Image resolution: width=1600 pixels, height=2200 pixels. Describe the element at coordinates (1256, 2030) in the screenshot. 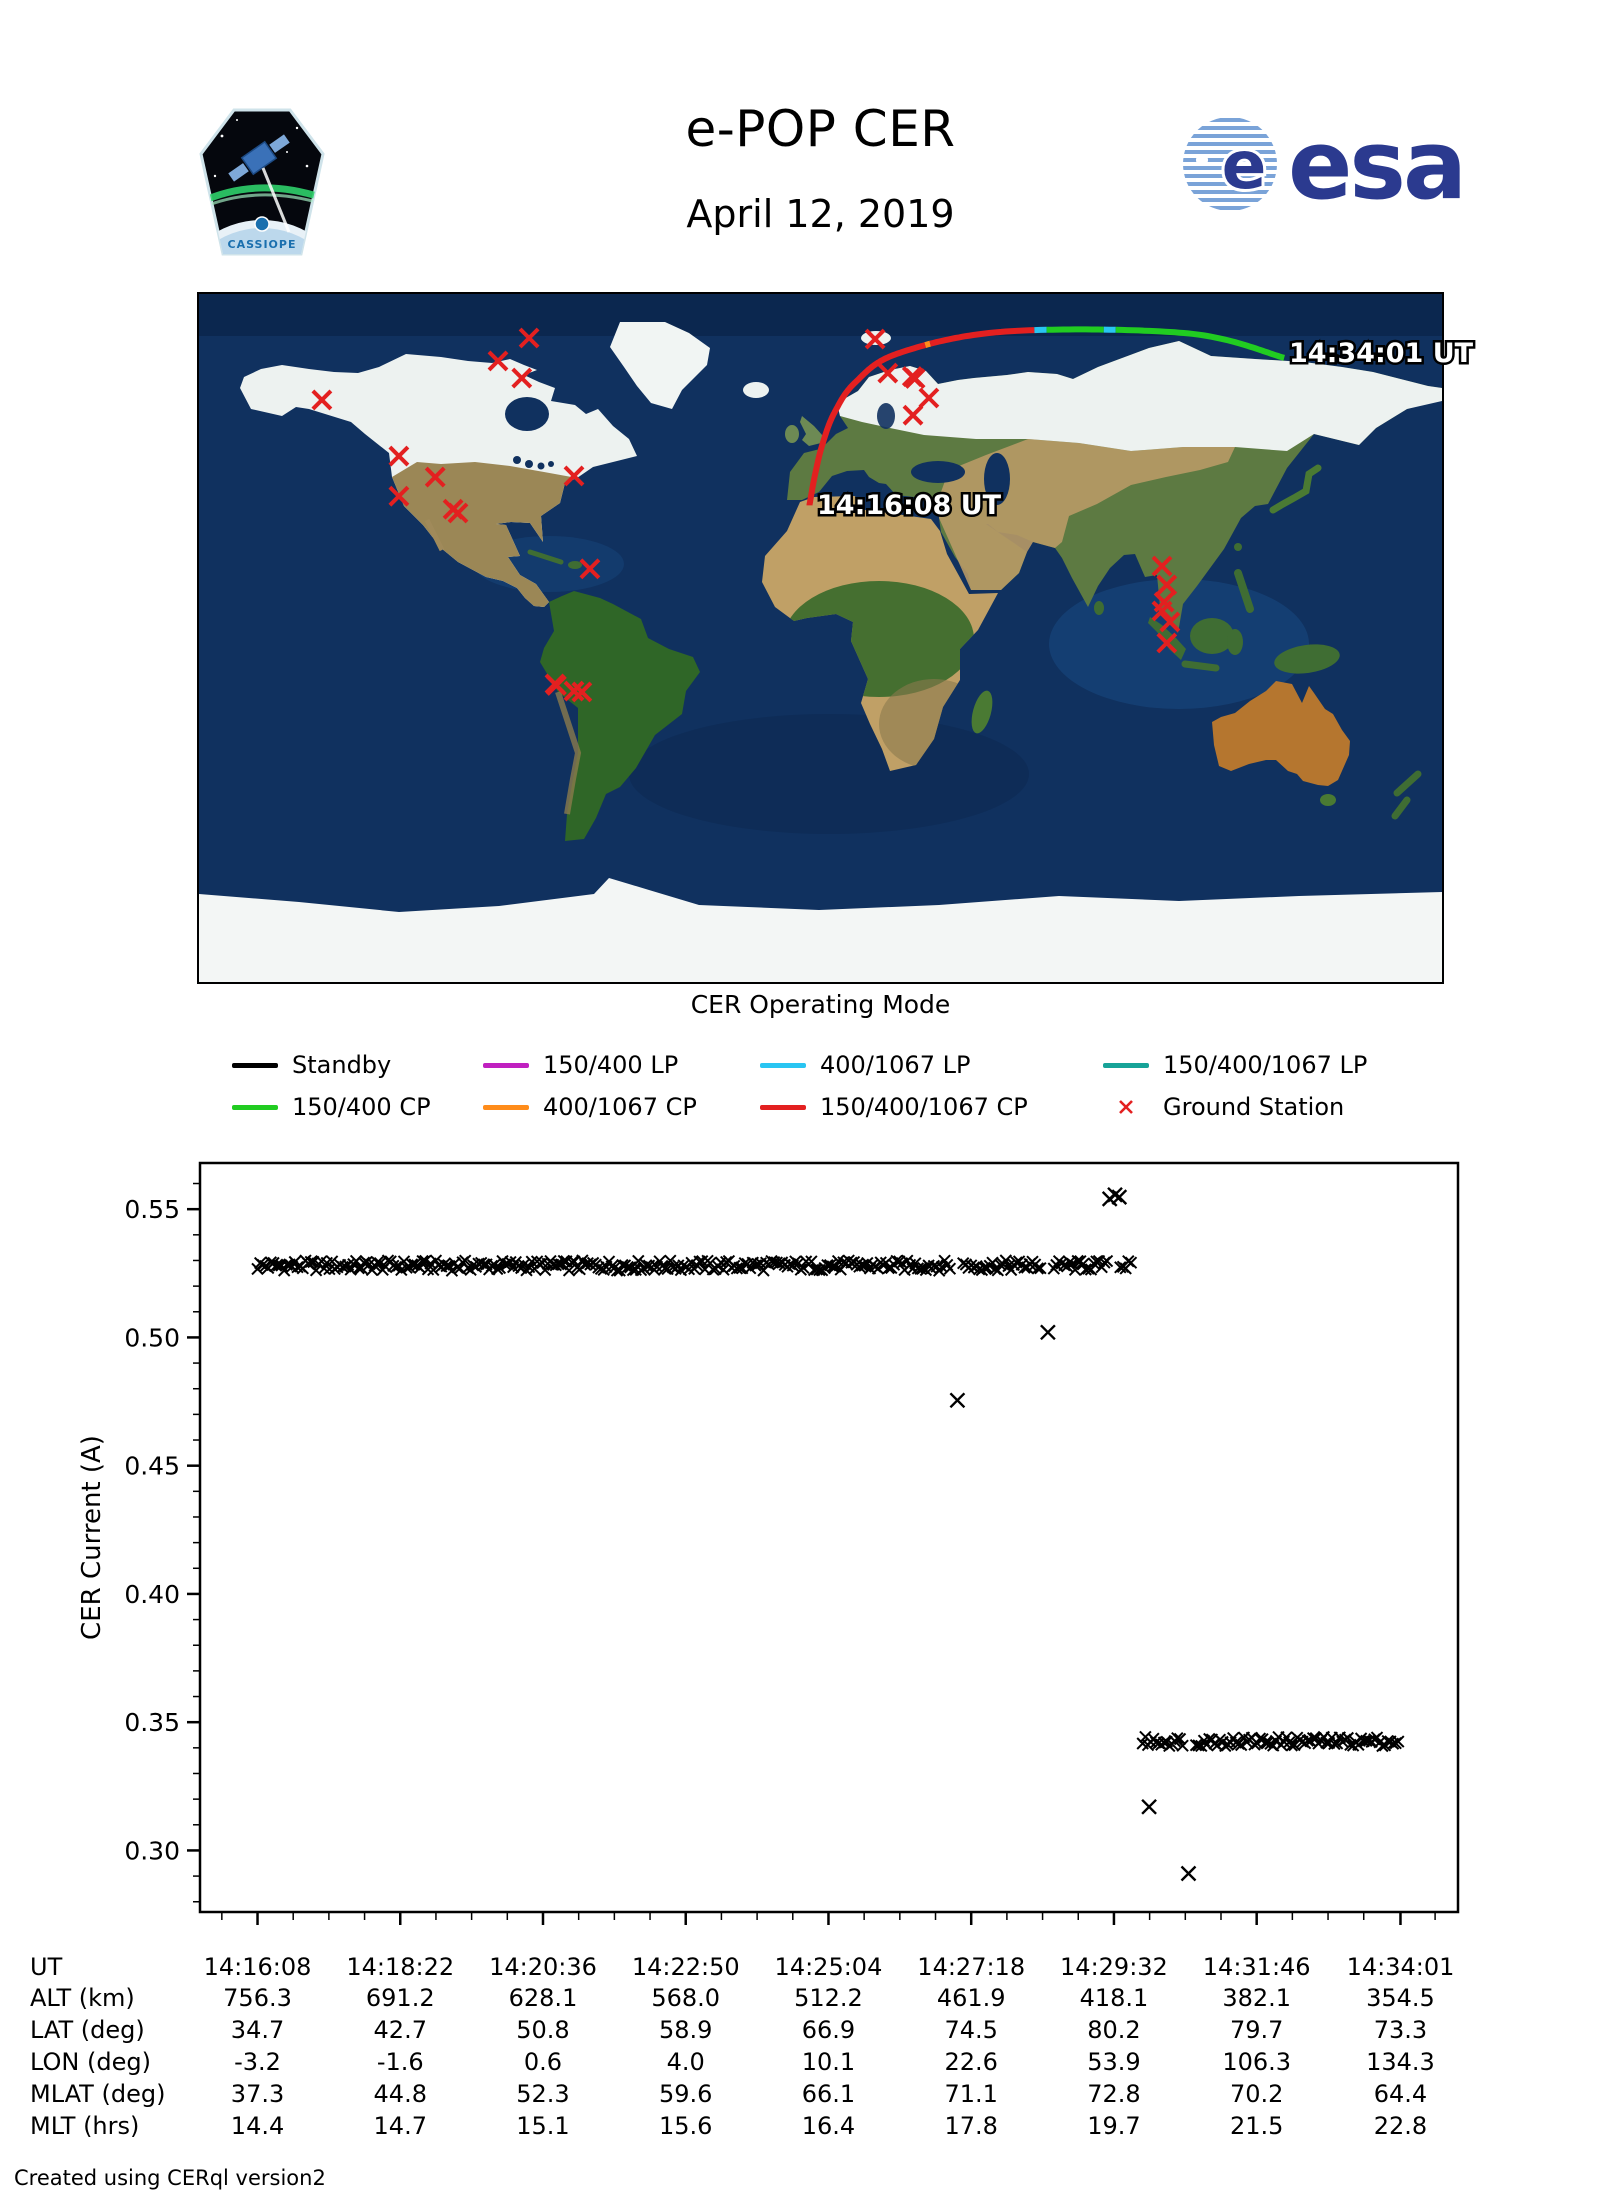

I see `table-cell: 79.7` at that location.